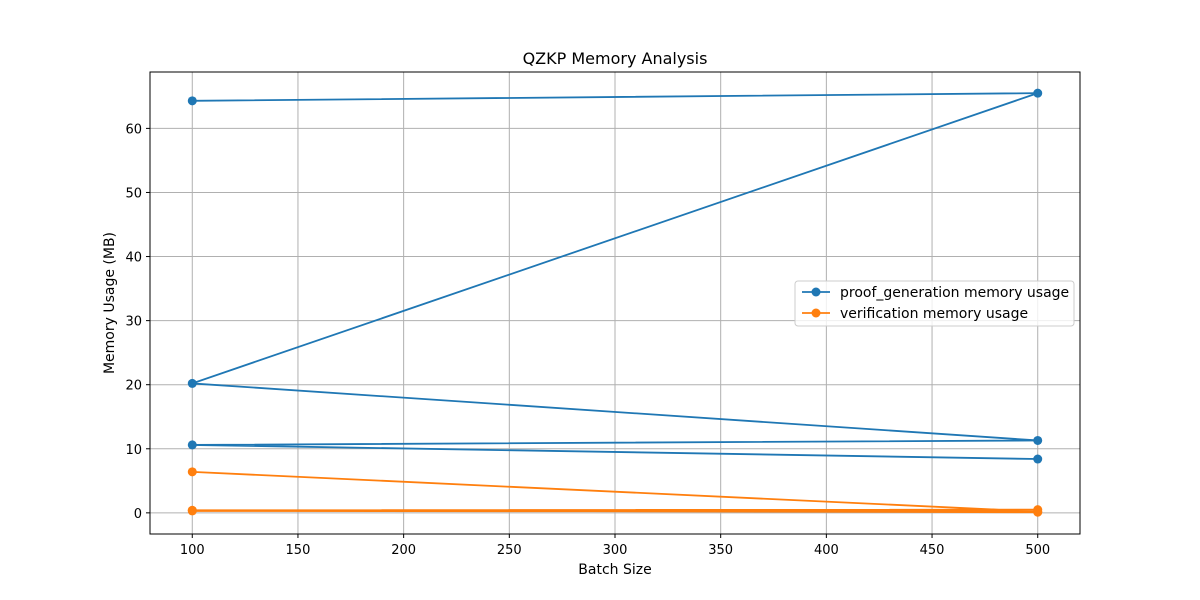 The width and height of the screenshot is (1200, 600). I want to click on x-tick-label: 300, so click(615, 550).